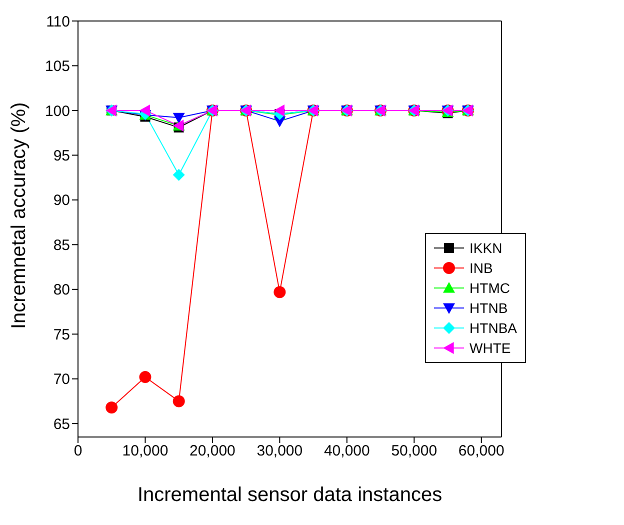 The image size is (624, 525). I want to click on y-tick-label: 105, so click(57, 67).